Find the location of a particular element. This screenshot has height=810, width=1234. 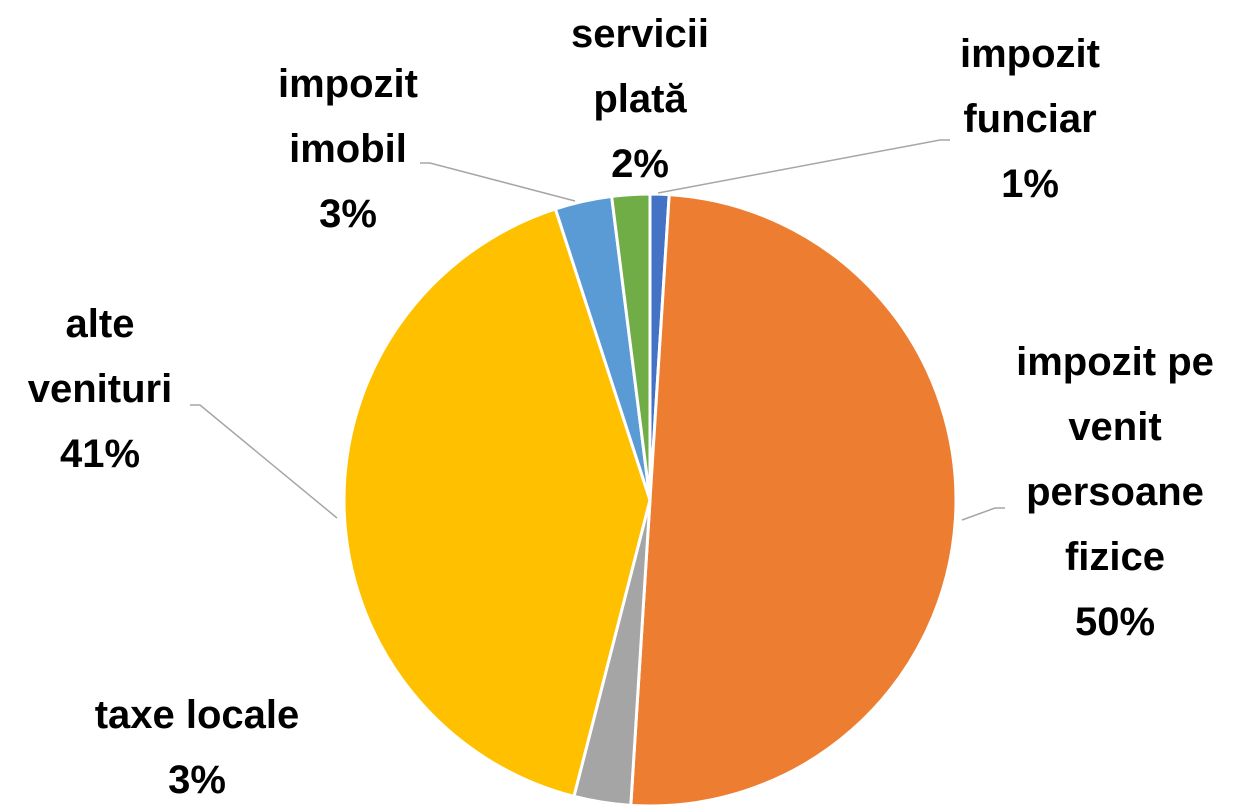

data-label: servicii plată 2% is located at coordinates (640, 99).